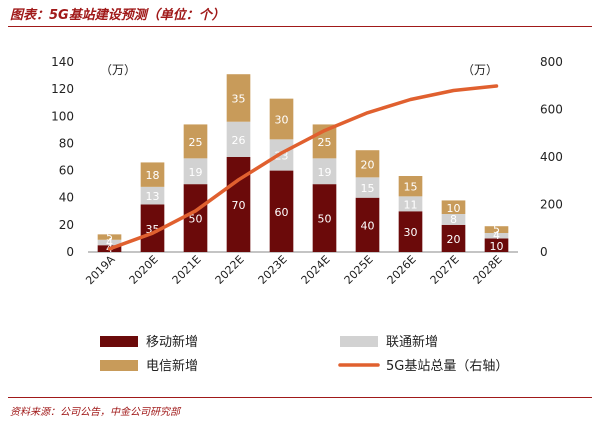 The height and width of the screenshot is (430, 600). I want to click on bar-value-label: 18, so click(153, 175).